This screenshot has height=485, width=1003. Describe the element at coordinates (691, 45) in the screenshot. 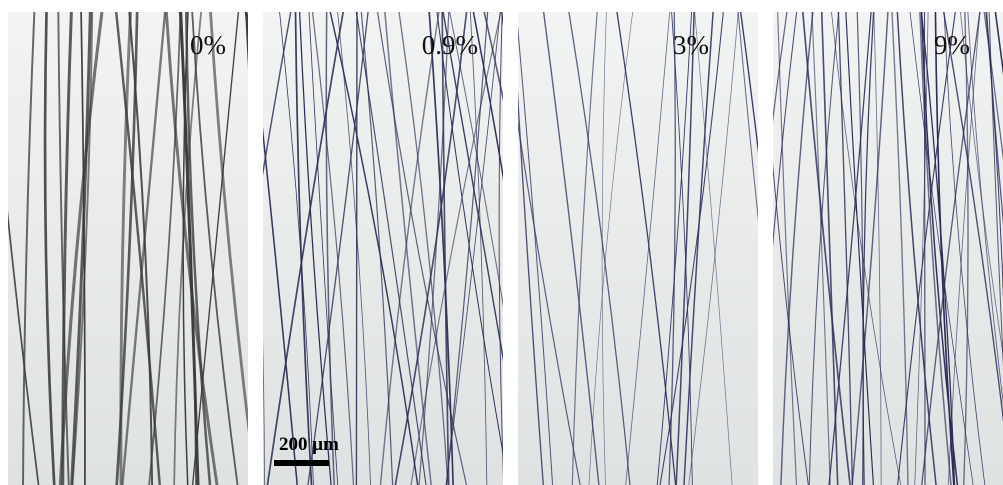

I see `panel-label: 3%` at that location.